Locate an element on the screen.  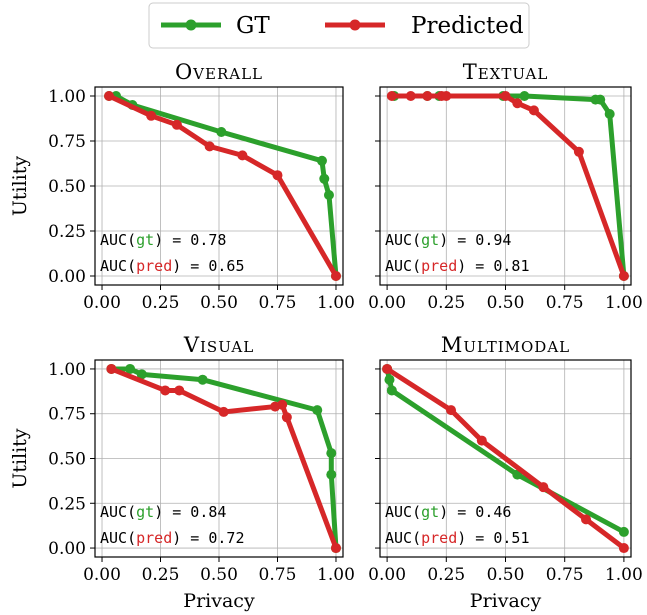
x-axis-label: Privacy is located at coordinates (506, 601).